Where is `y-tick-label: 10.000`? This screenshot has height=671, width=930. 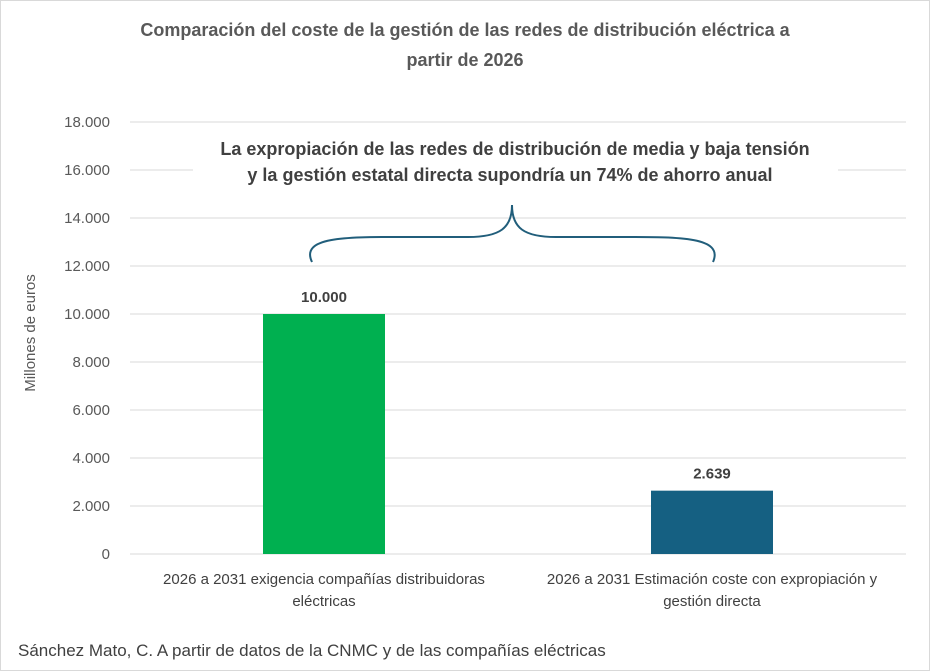 y-tick-label: 10.000 is located at coordinates (87, 314).